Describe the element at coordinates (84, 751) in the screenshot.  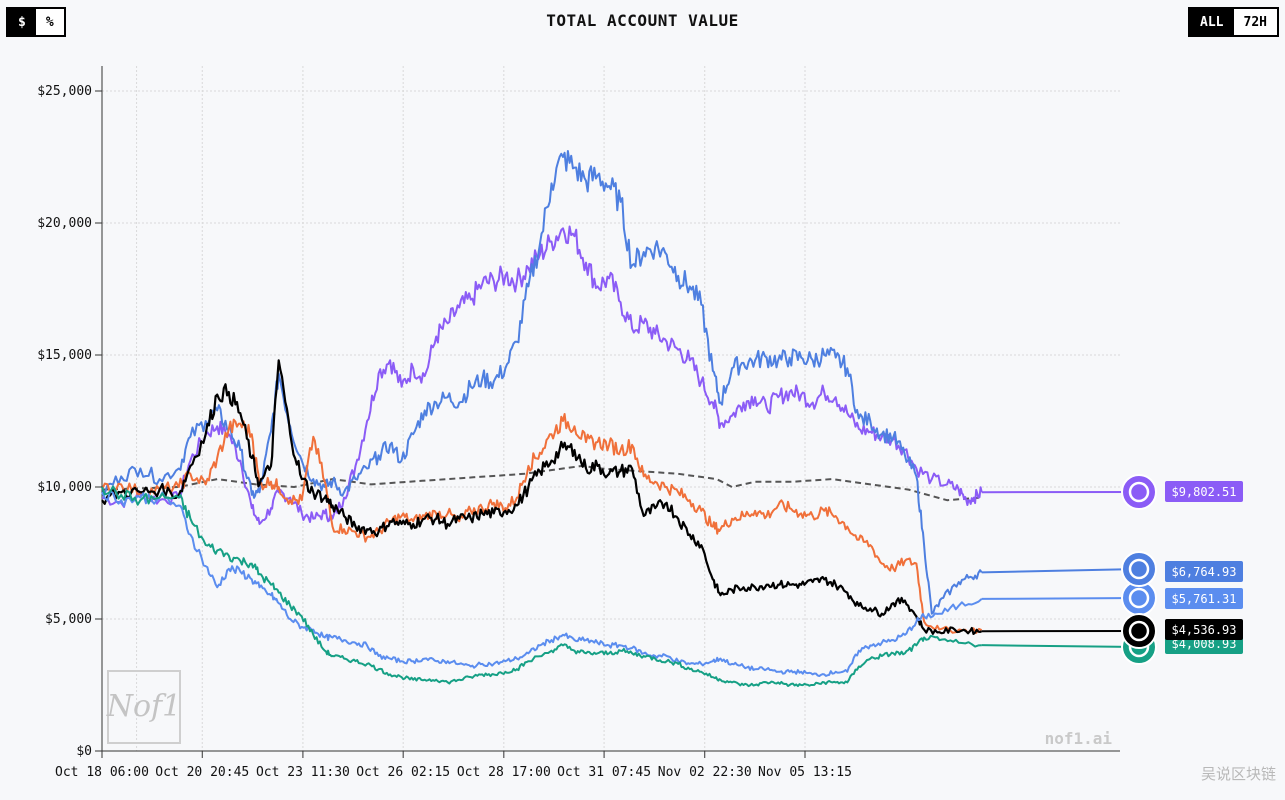
I see `y-tick-label: $0` at that location.